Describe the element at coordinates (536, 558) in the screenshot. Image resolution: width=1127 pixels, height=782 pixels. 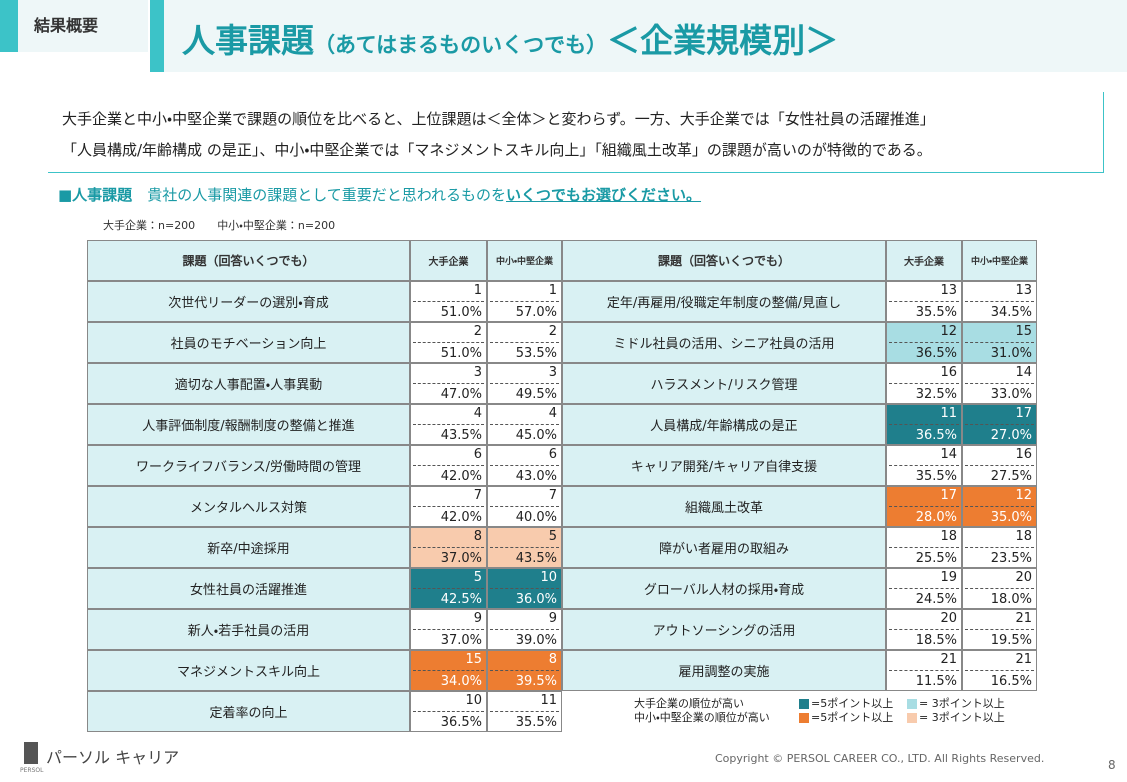
I see `percentage: 43.5%` at that location.